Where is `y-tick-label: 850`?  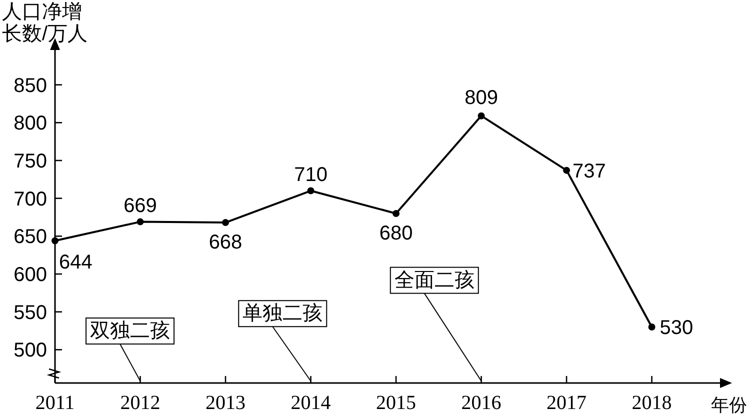
y-tick-label: 850 is located at coordinates (30, 85).